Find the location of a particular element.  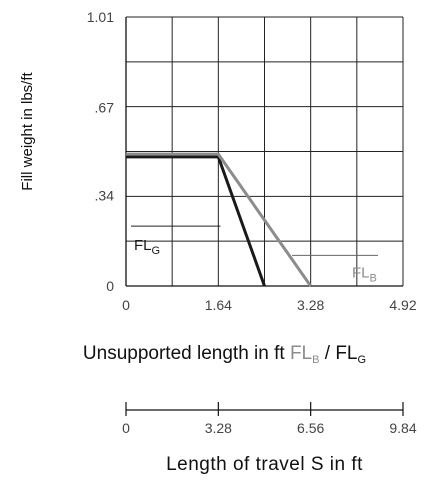

x-axis-label-fl-b-sub: B is located at coordinates (315, 360).